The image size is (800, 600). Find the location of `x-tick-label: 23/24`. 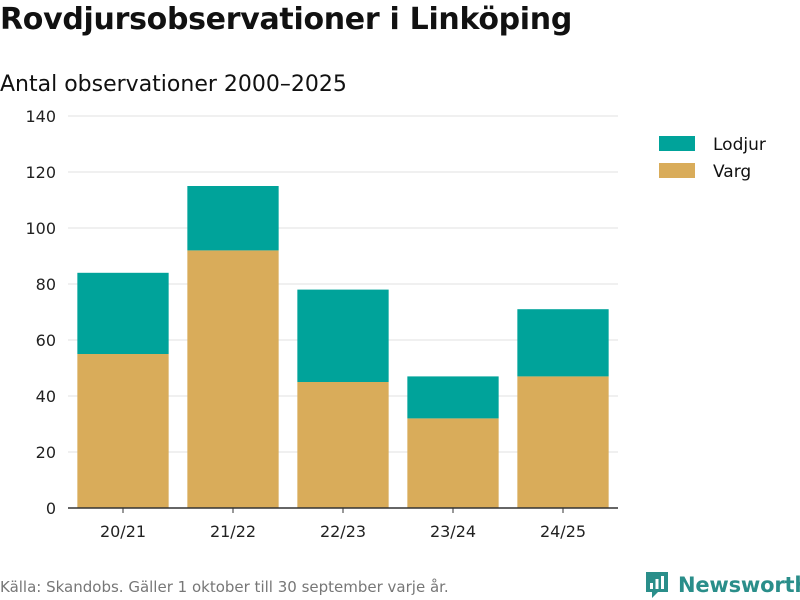

x-tick-label: 23/24 is located at coordinates (453, 531).